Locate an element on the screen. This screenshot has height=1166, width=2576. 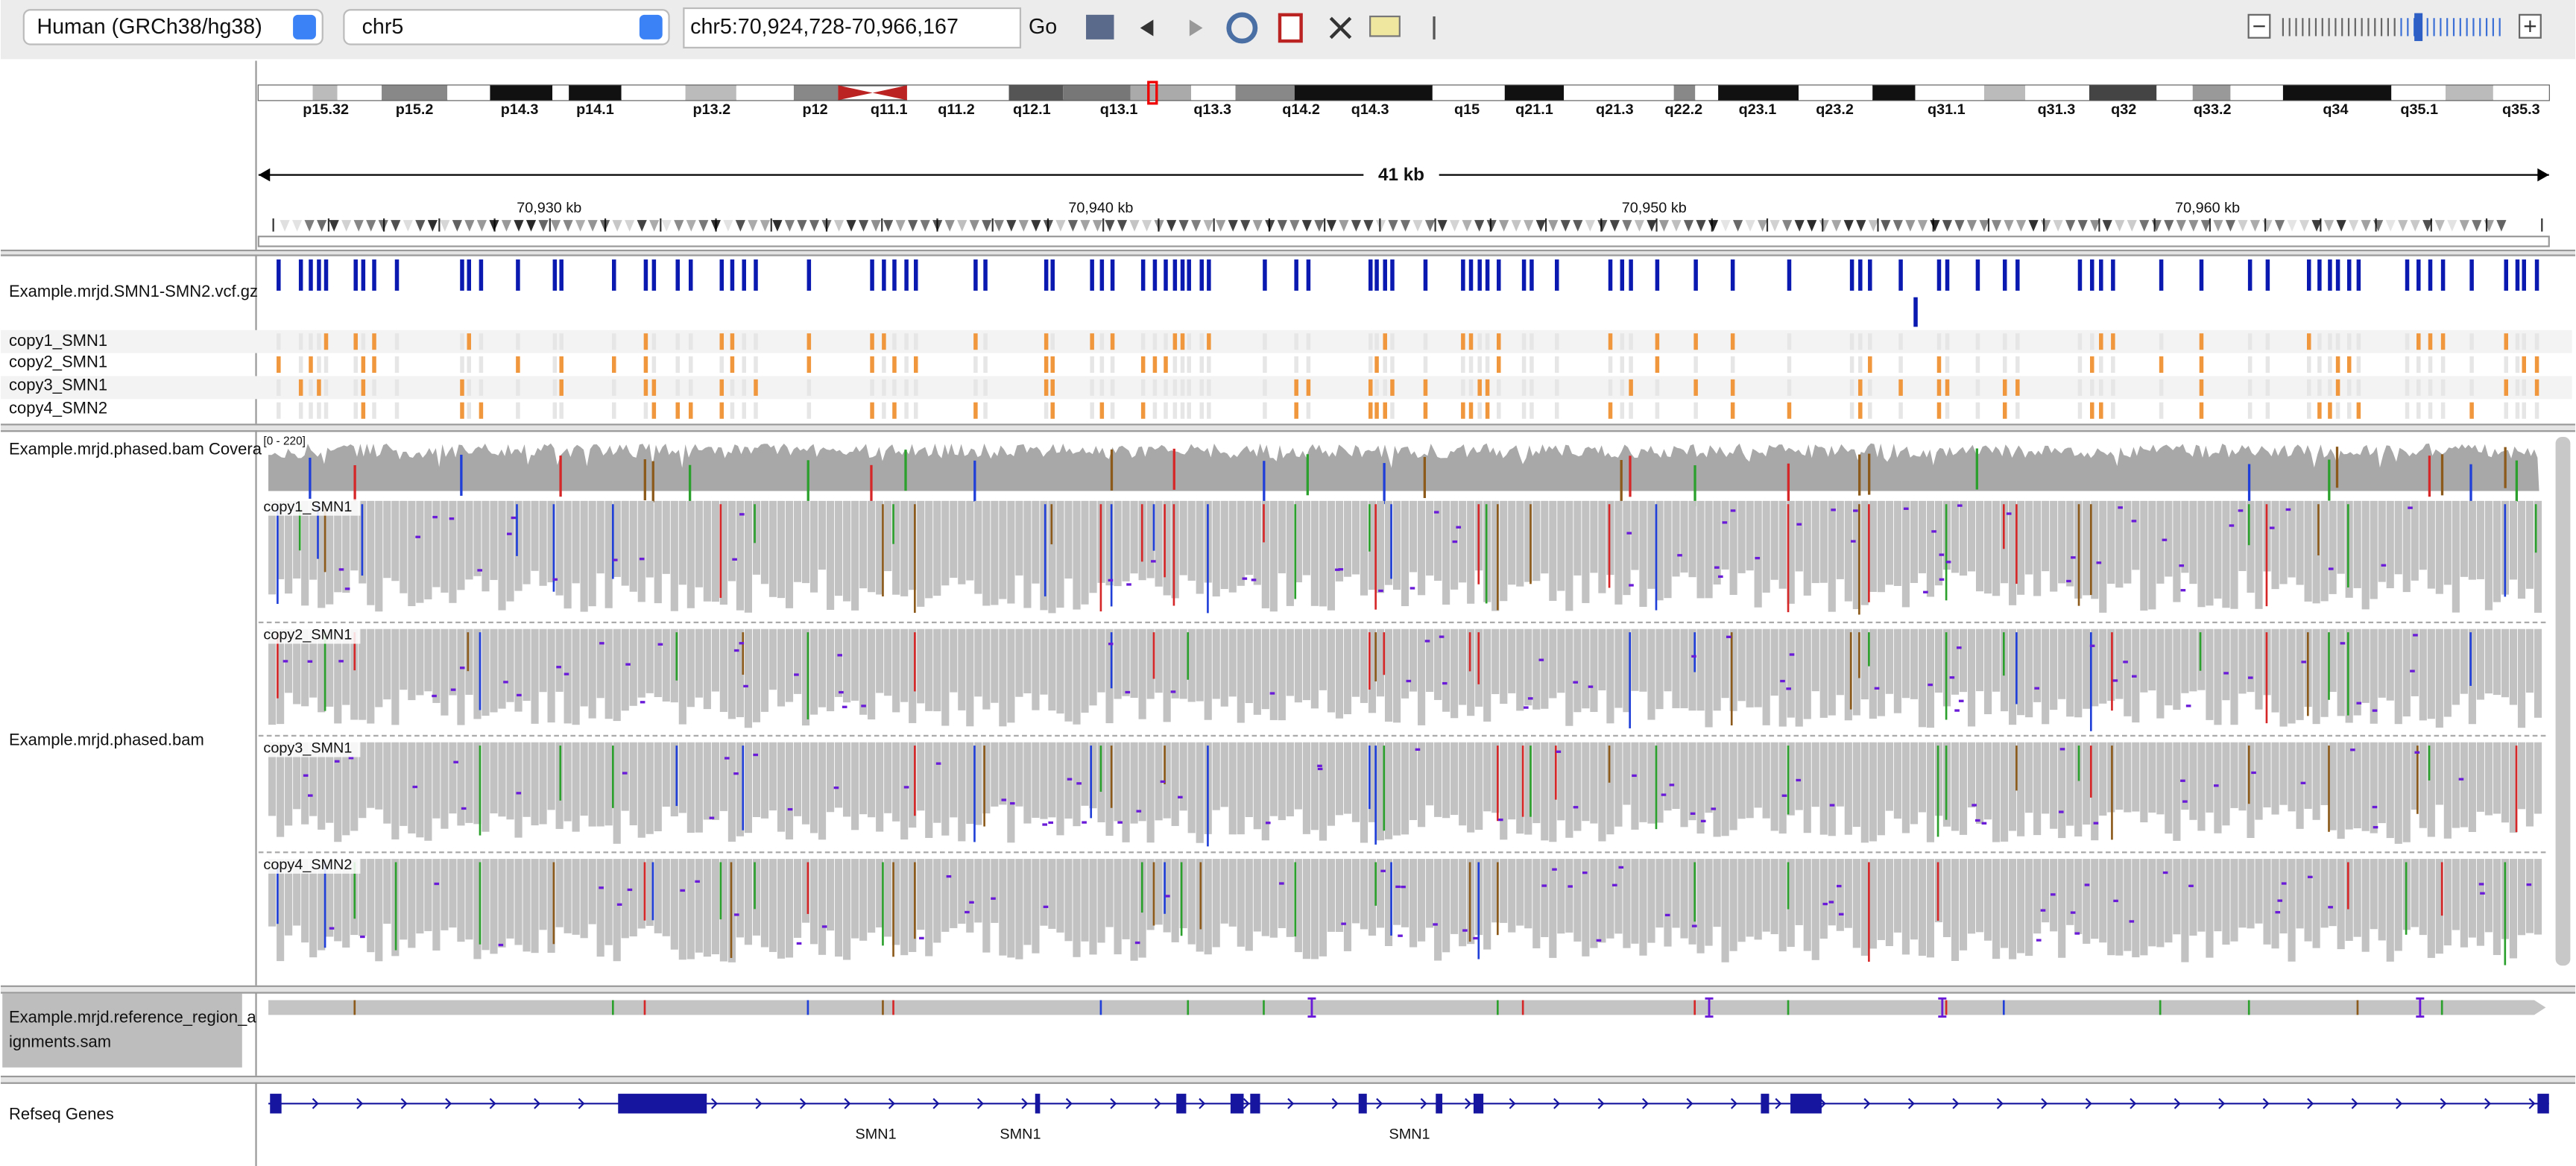
go-button: Go is located at coordinates (1043, 27).